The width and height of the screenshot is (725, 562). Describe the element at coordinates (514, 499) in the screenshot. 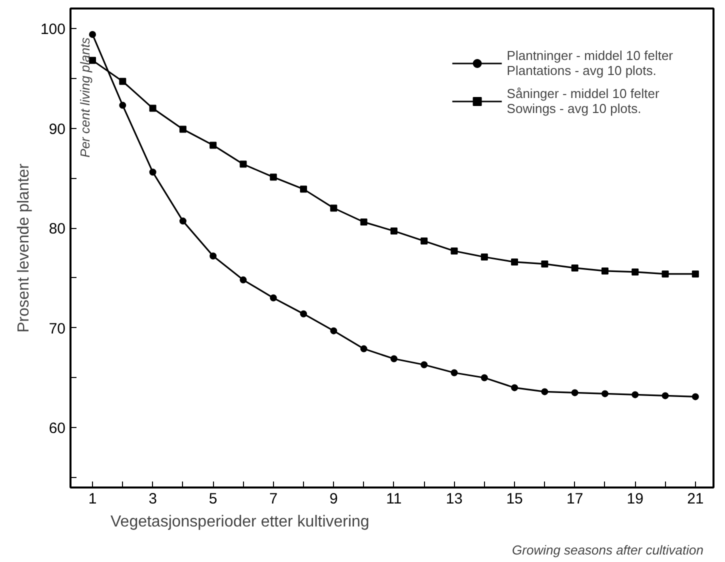

I see `x-tick-label: 15` at that location.